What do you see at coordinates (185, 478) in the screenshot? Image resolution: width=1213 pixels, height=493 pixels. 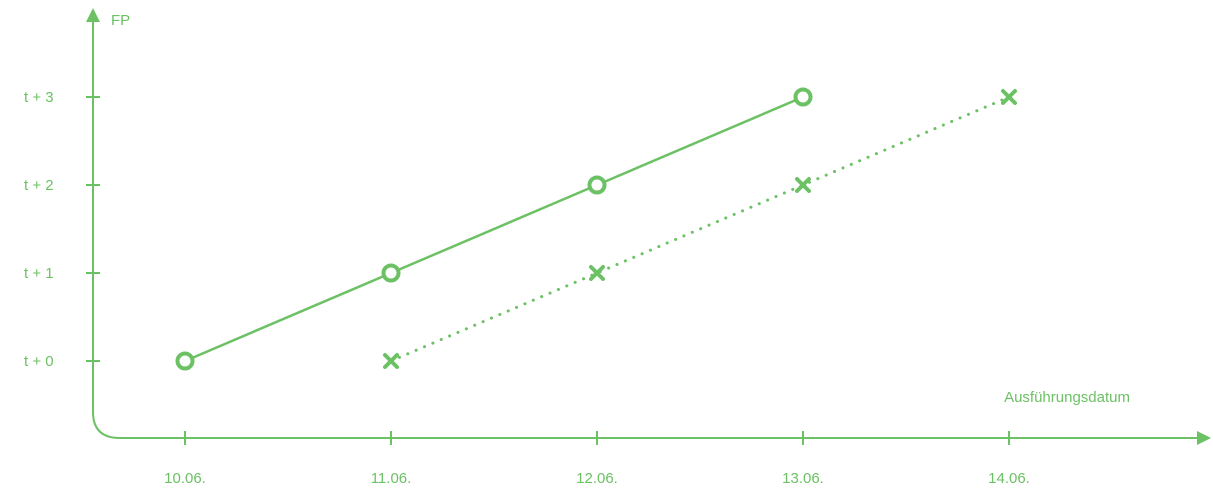 I see `x-tick-label-0: 10.06.` at bounding box center [185, 478].